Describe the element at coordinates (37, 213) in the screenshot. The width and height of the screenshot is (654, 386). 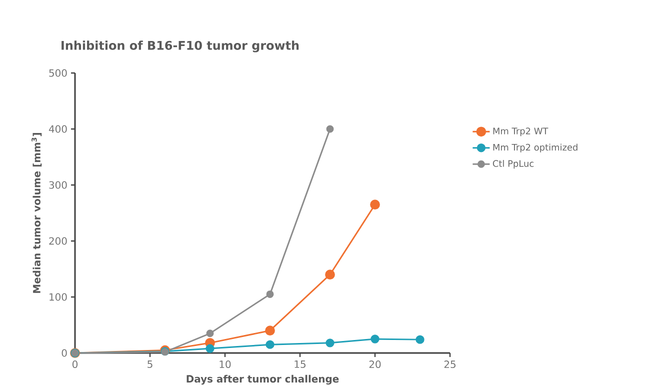
I see `y-axis-title: Median tumor volume [mm$^{3}$]` at that location.